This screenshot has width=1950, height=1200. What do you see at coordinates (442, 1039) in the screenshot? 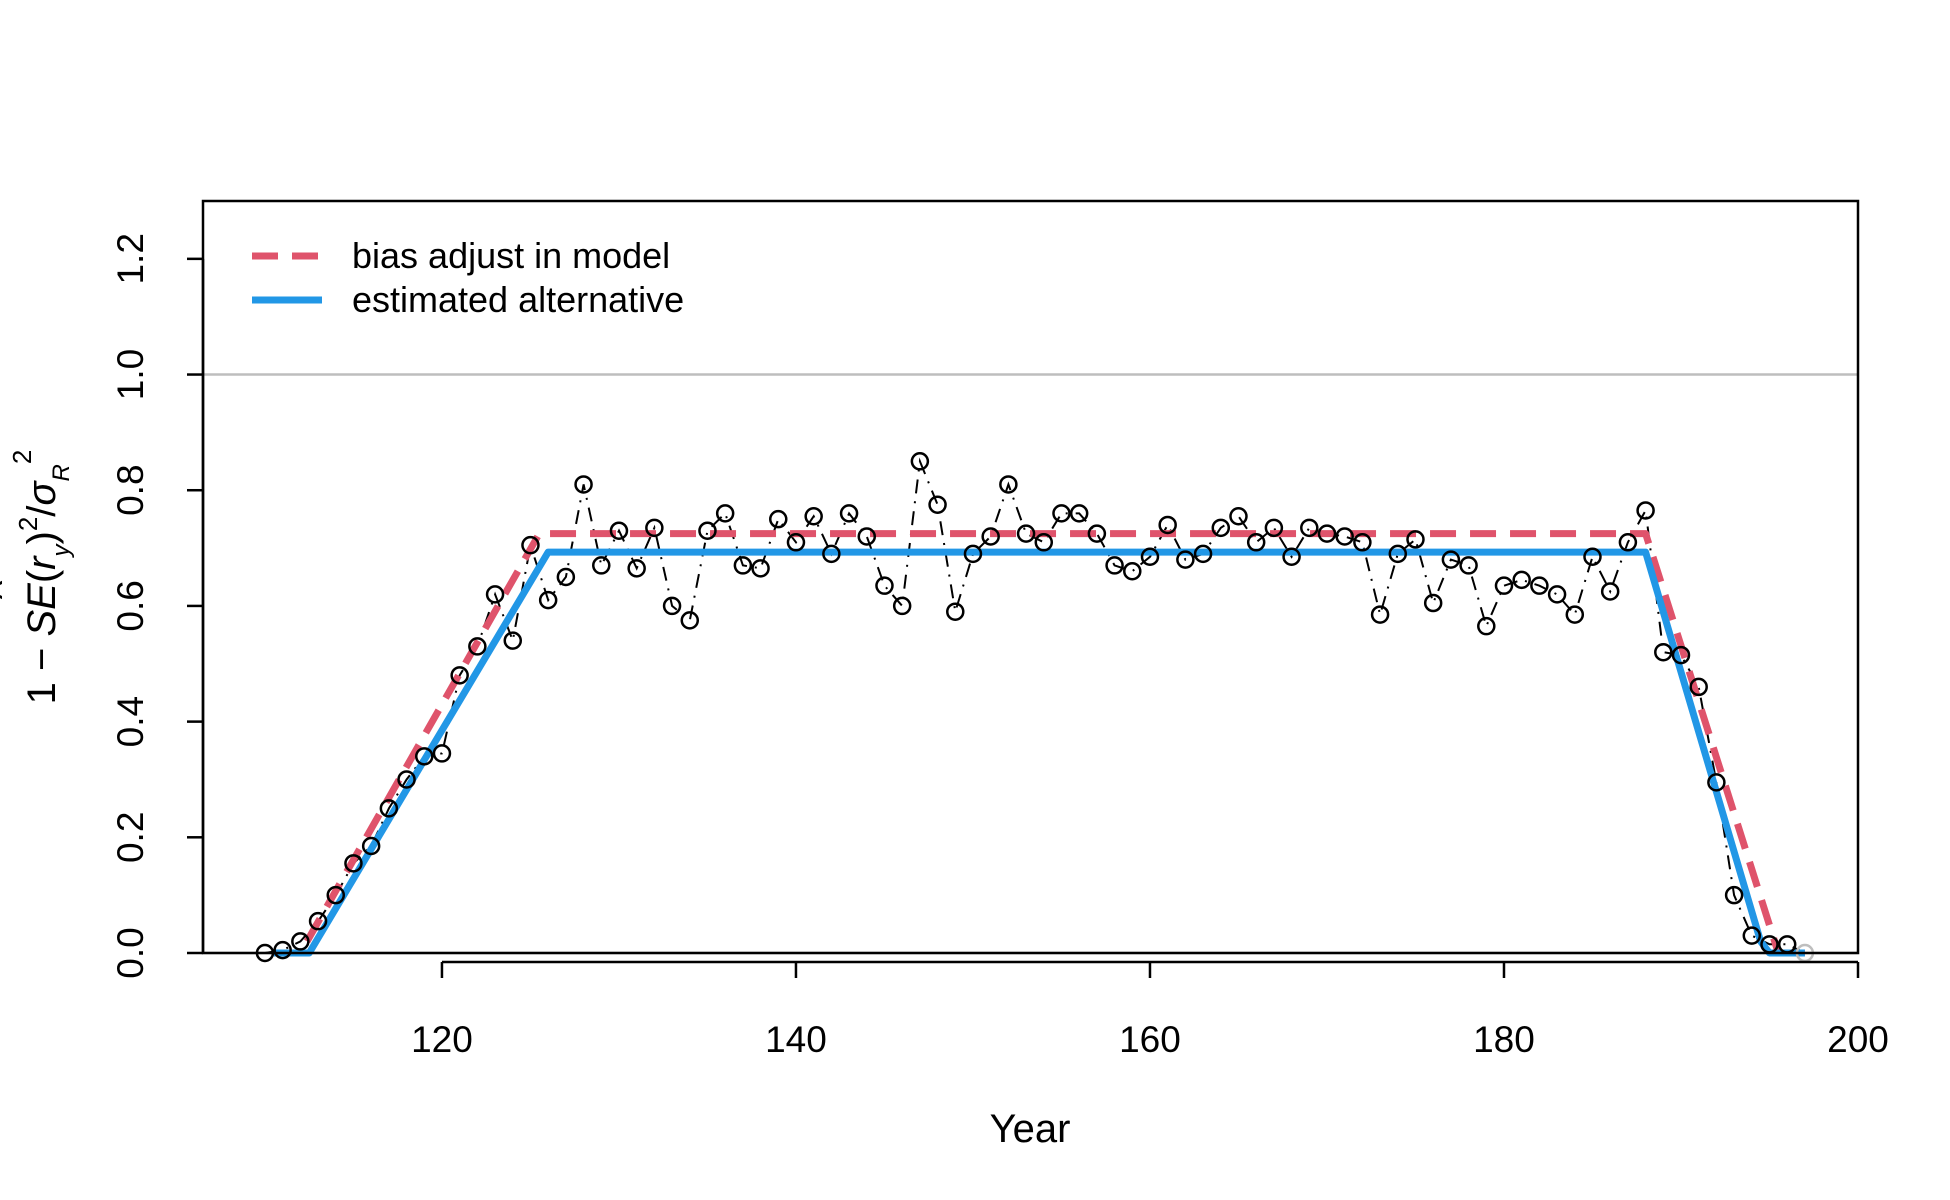
I see `x-tick-label: 120` at bounding box center [442, 1039].